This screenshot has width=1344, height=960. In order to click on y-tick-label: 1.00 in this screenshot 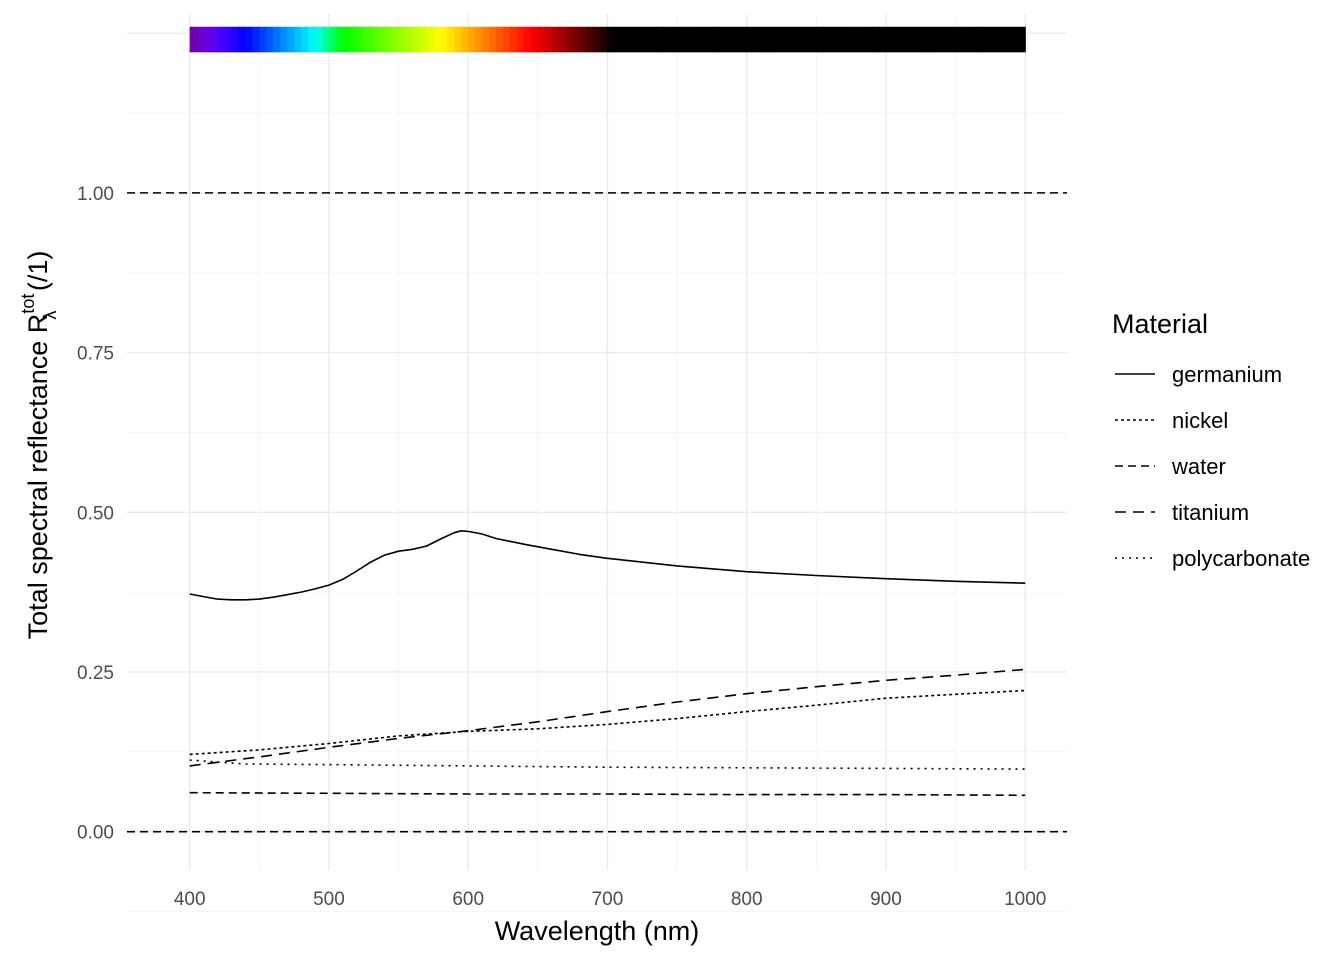, I will do `click(95, 194)`.